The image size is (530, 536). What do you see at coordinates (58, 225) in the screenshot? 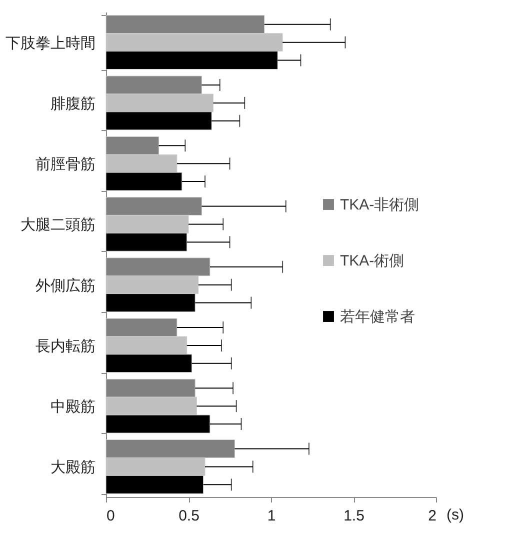
I see `y-tick-label: 大腿二頭筋` at bounding box center [58, 225].